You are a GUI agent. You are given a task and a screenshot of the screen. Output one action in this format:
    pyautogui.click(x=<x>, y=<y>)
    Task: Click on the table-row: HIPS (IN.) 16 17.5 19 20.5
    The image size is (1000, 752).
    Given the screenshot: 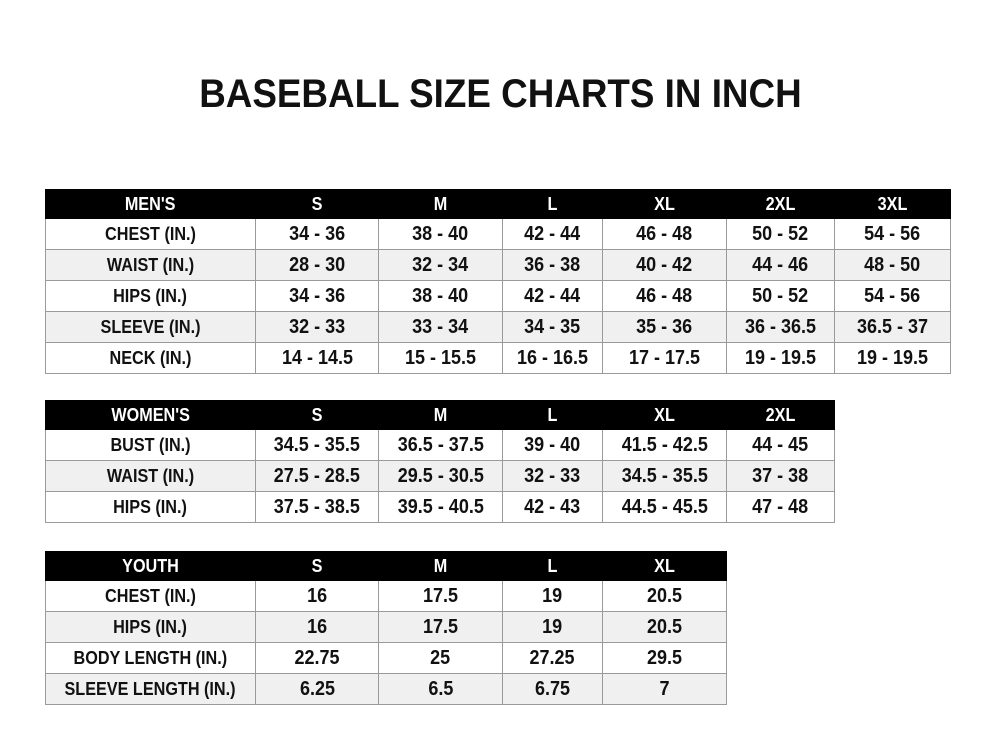 What is the action you would take?
    pyautogui.click(x=386, y=627)
    